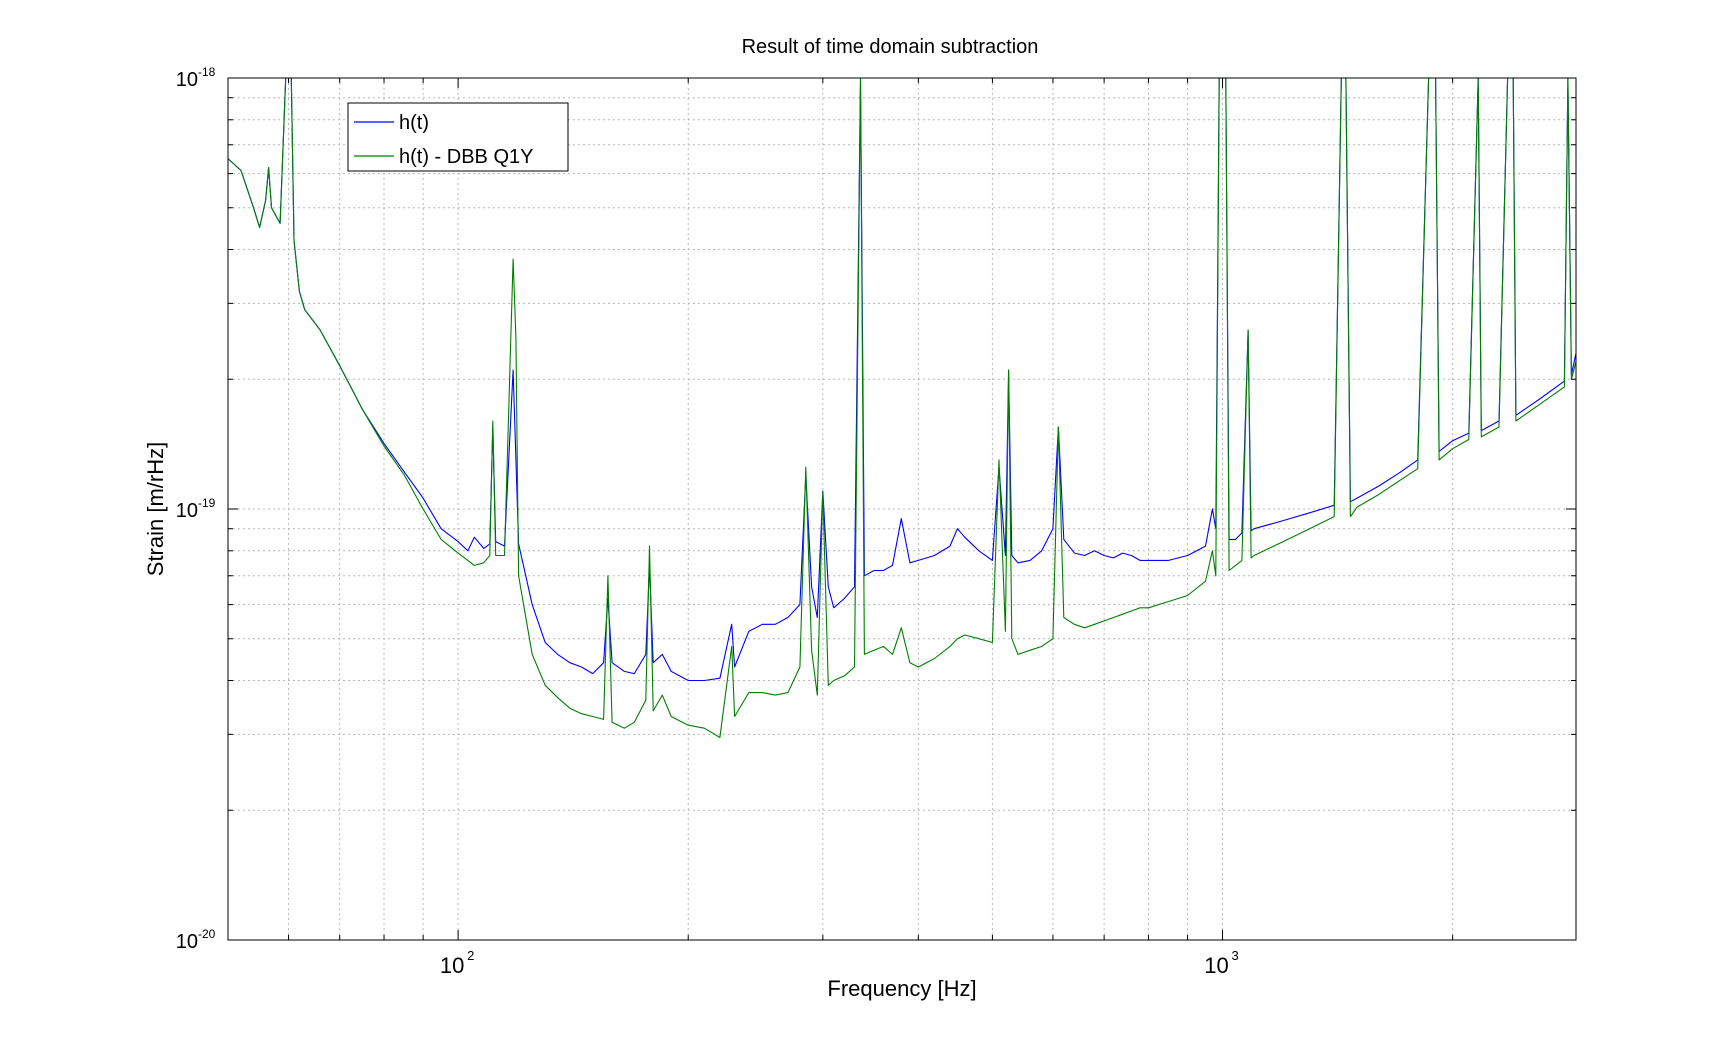 This screenshot has width=1716, height=1042. What do you see at coordinates (901, 988) in the screenshot?
I see `x-axis-label: Frequency [Hz]` at bounding box center [901, 988].